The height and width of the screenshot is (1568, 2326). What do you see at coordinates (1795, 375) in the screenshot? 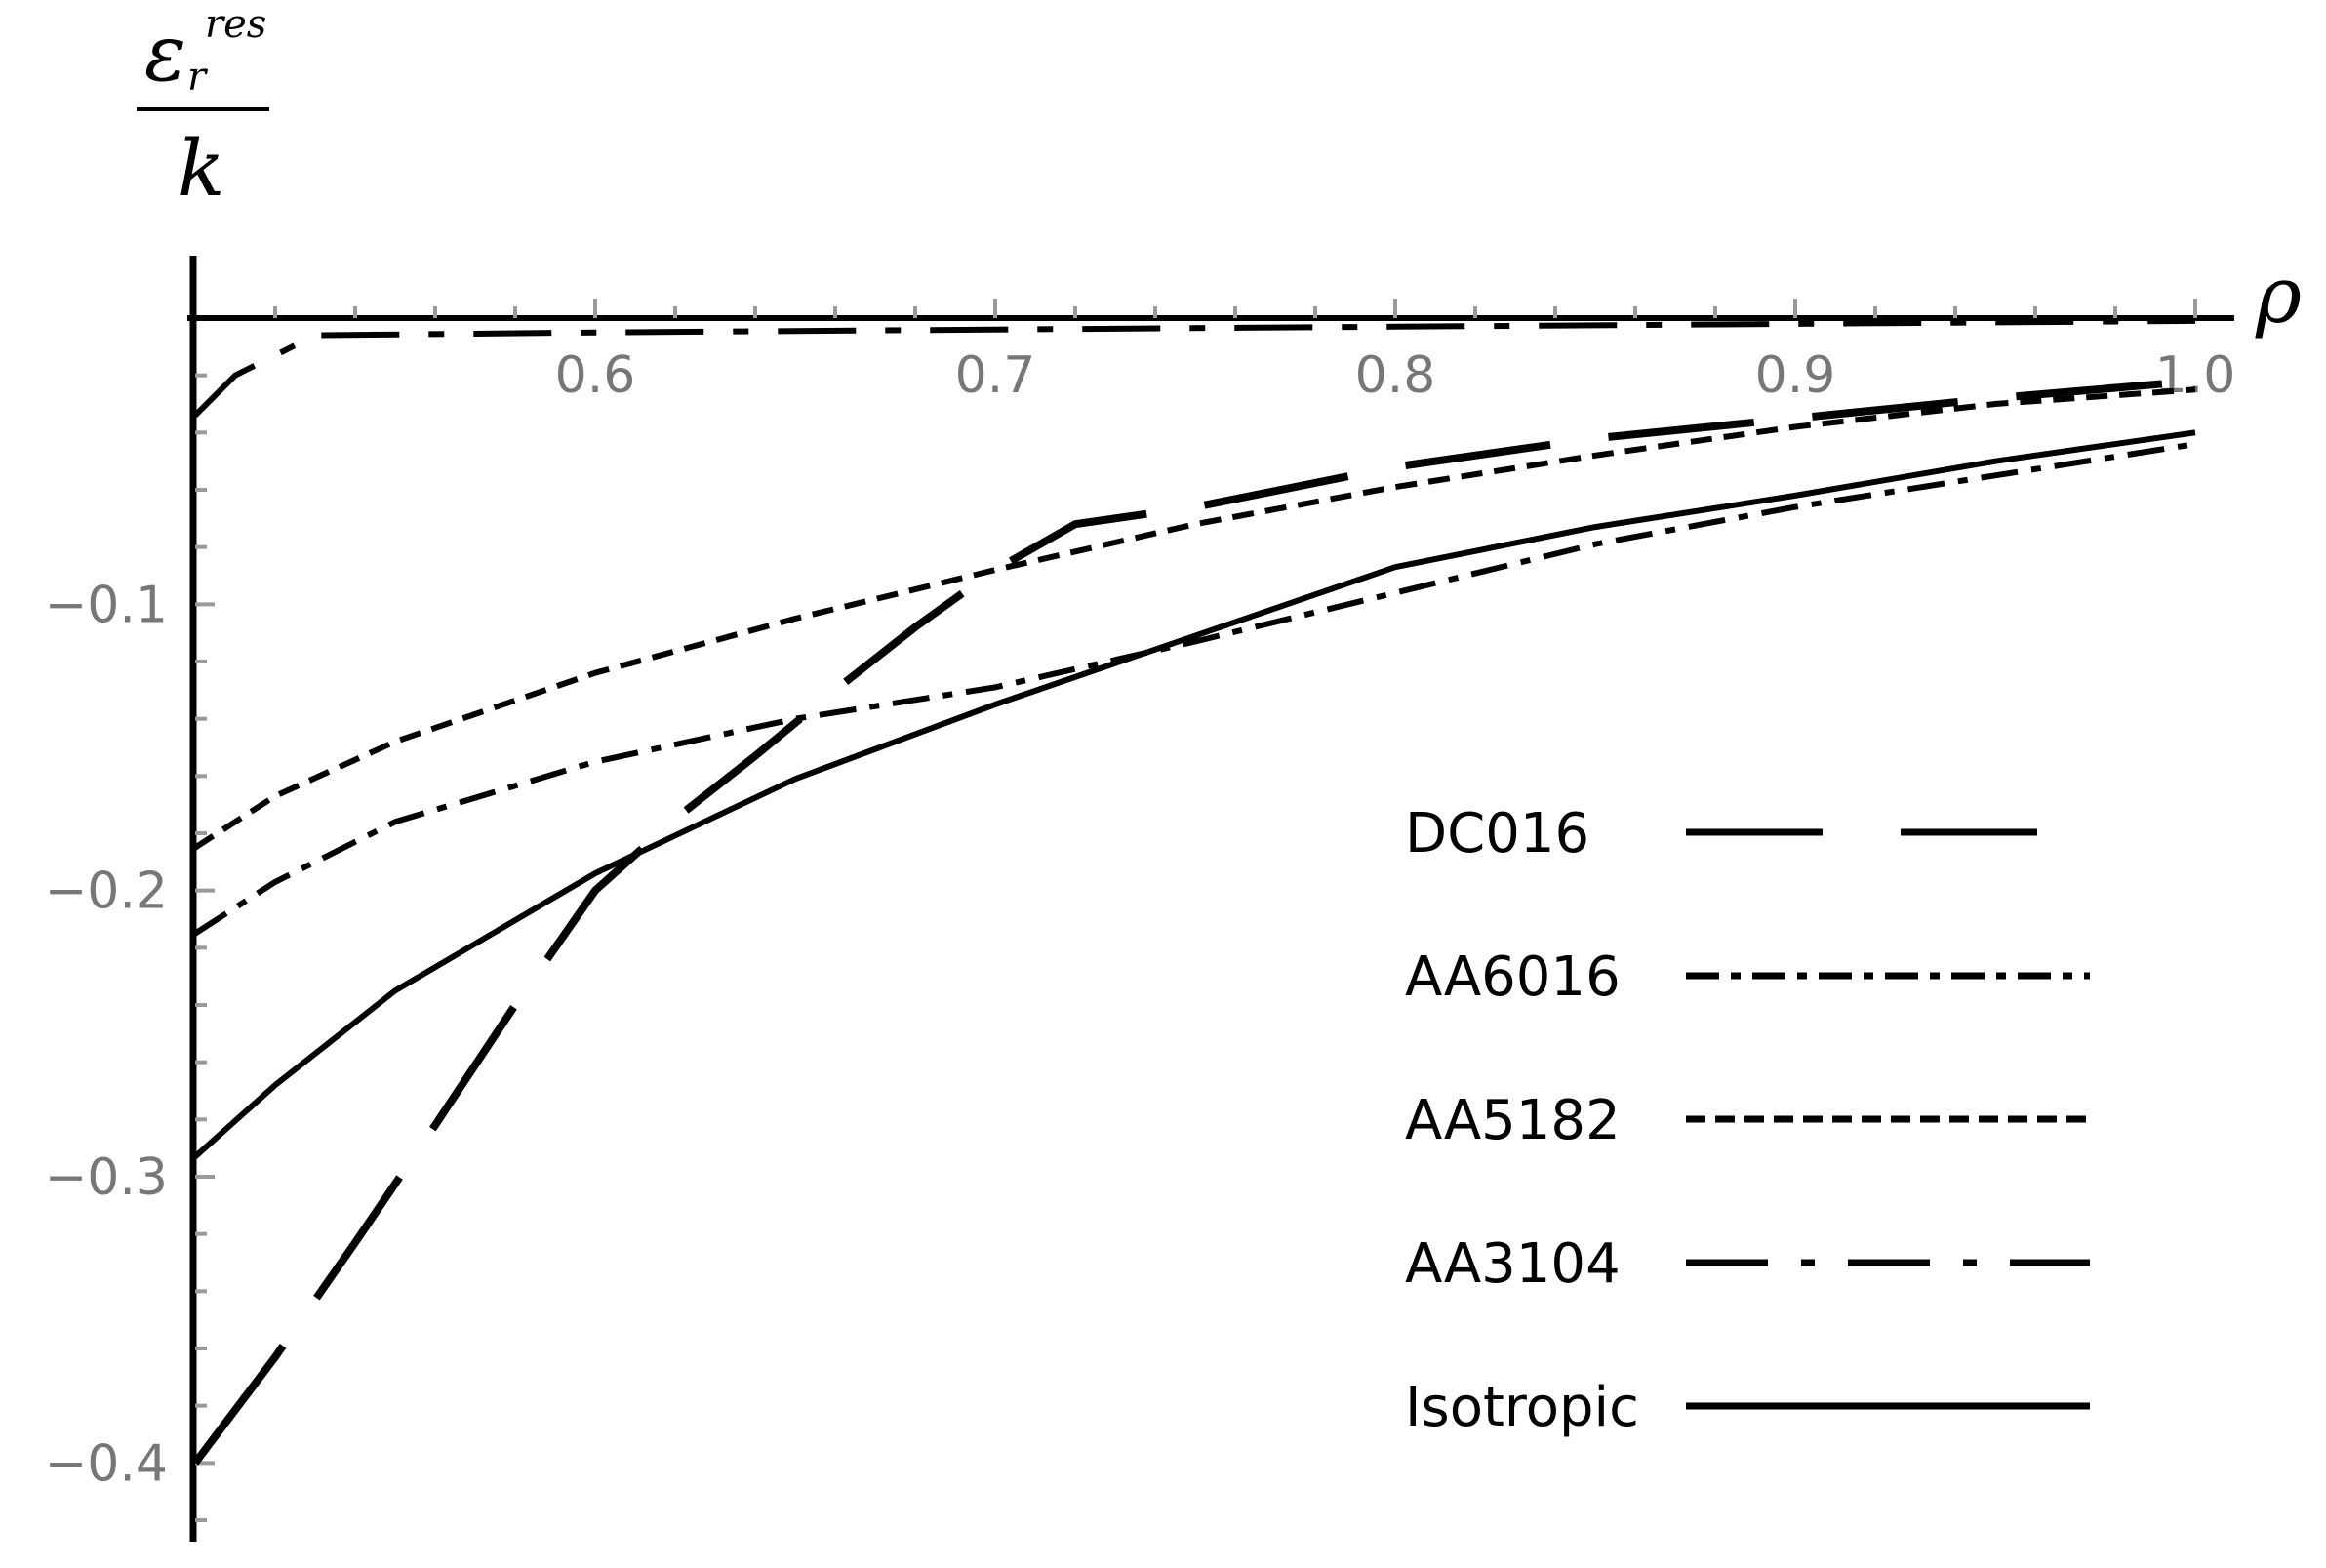
I see `x-tick-label: 0.9` at bounding box center [1795, 375].